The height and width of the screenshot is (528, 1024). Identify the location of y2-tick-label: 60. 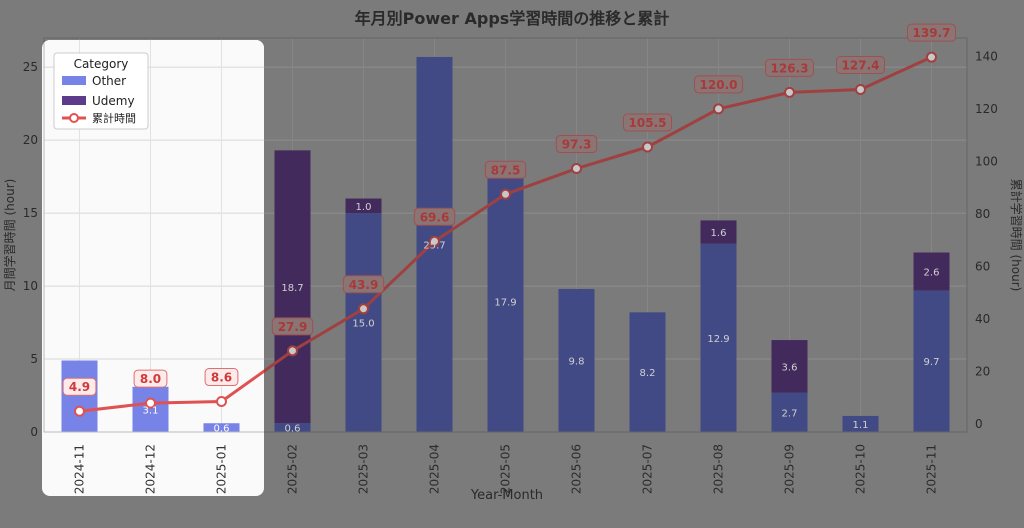
(982, 267).